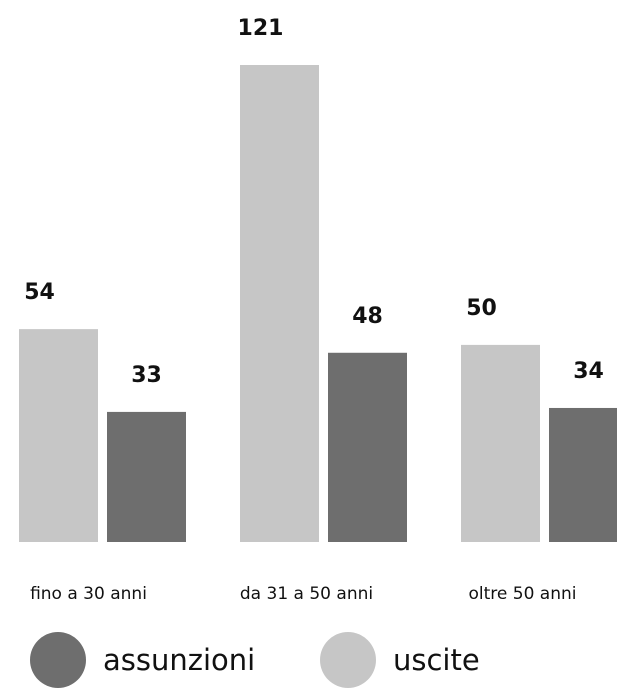 The height and width of the screenshot is (689, 617). Describe the element at coordinates (261, 28) in the screenshot. I see `value-label-uscite-da-31-a-50-anni: 121` at that location.